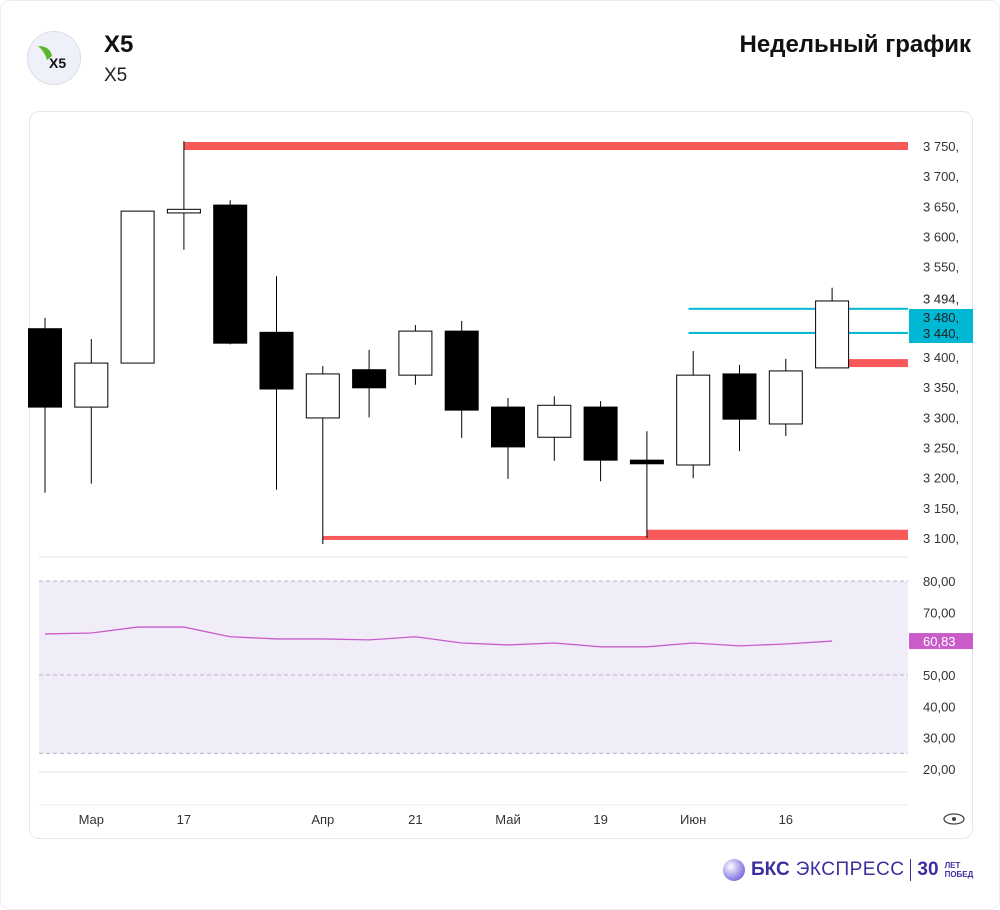 This screenshot has width=1000, height=910. What do you see at coordinates (941, 206) in the screenshot?
I see `price-tick-label: 3 650,` at bounding box center [941, 206].